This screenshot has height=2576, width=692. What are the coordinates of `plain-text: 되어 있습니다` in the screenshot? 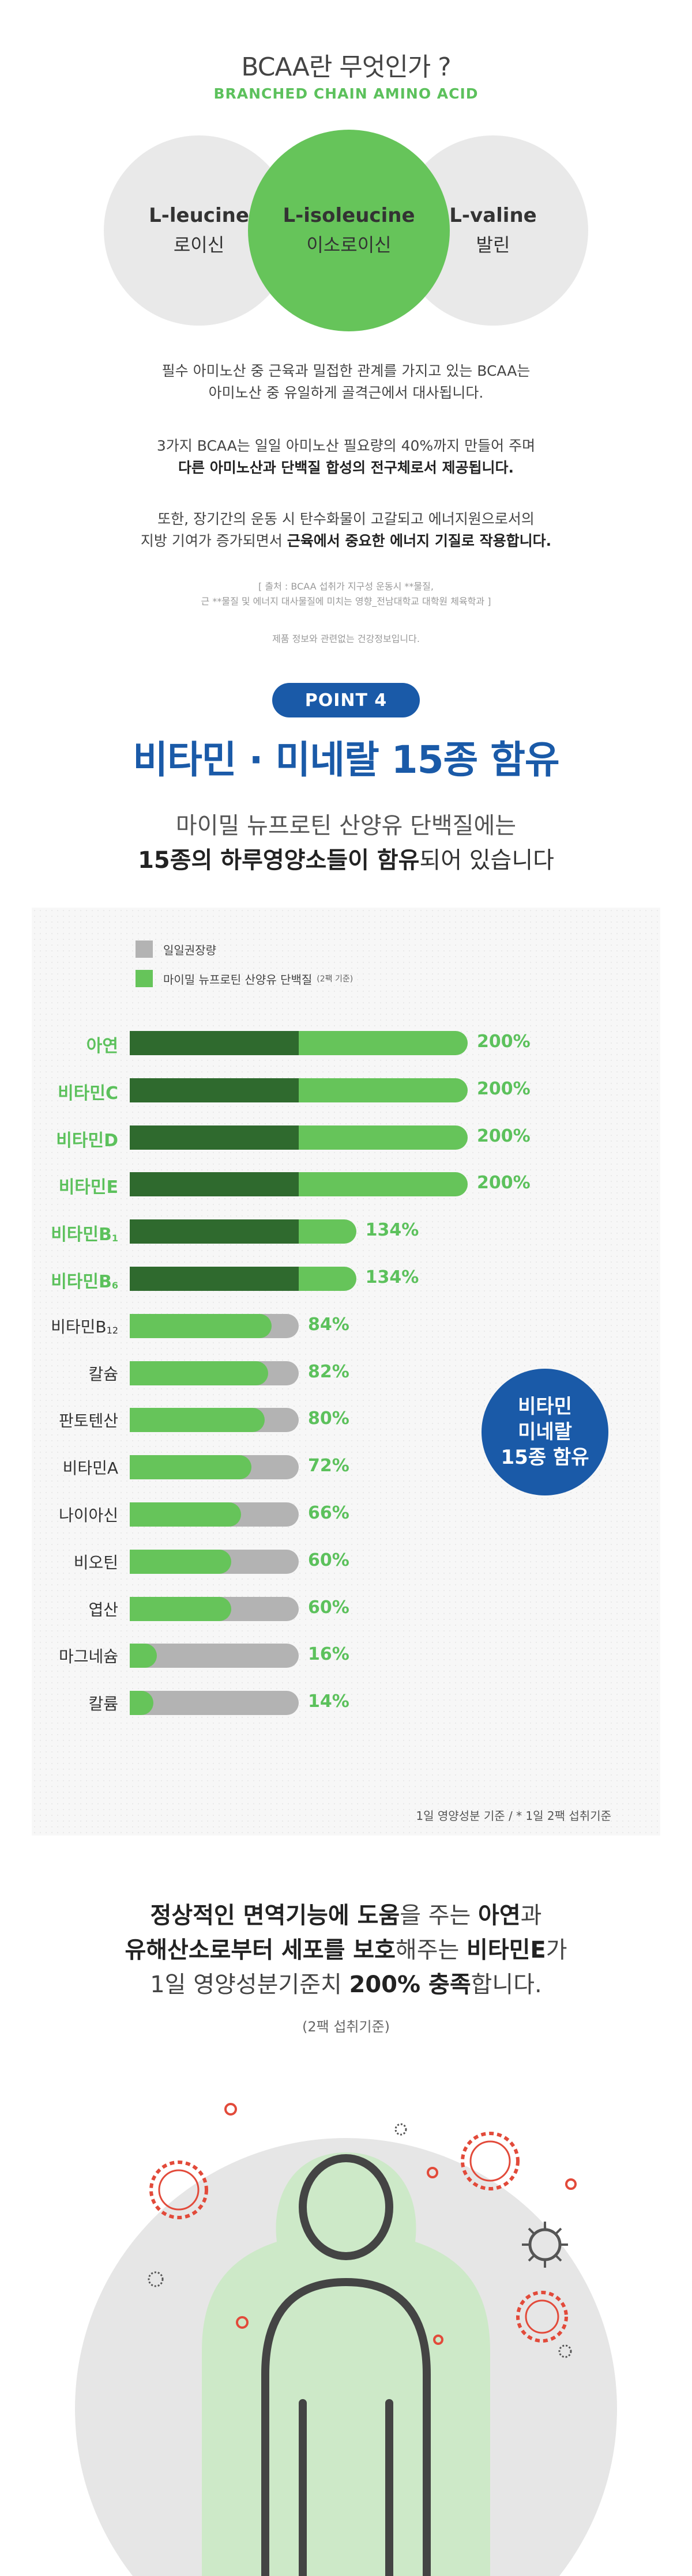 It's located at (486, 860).